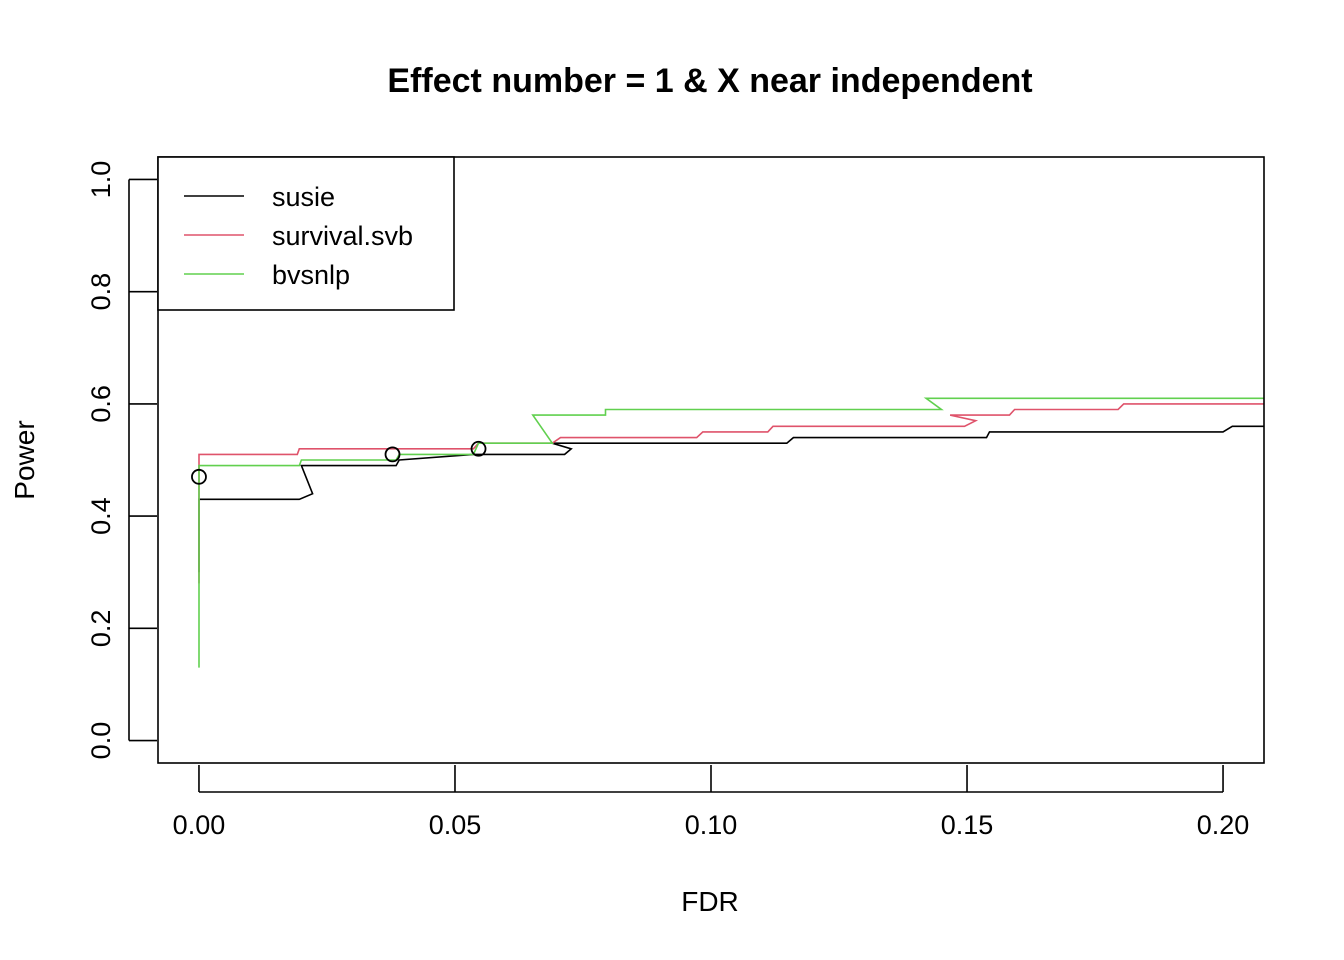 This screenshot has height=960, width=1344. I want to click on legend-label-bvsnlp: bvsnlp, so click(311, 275).